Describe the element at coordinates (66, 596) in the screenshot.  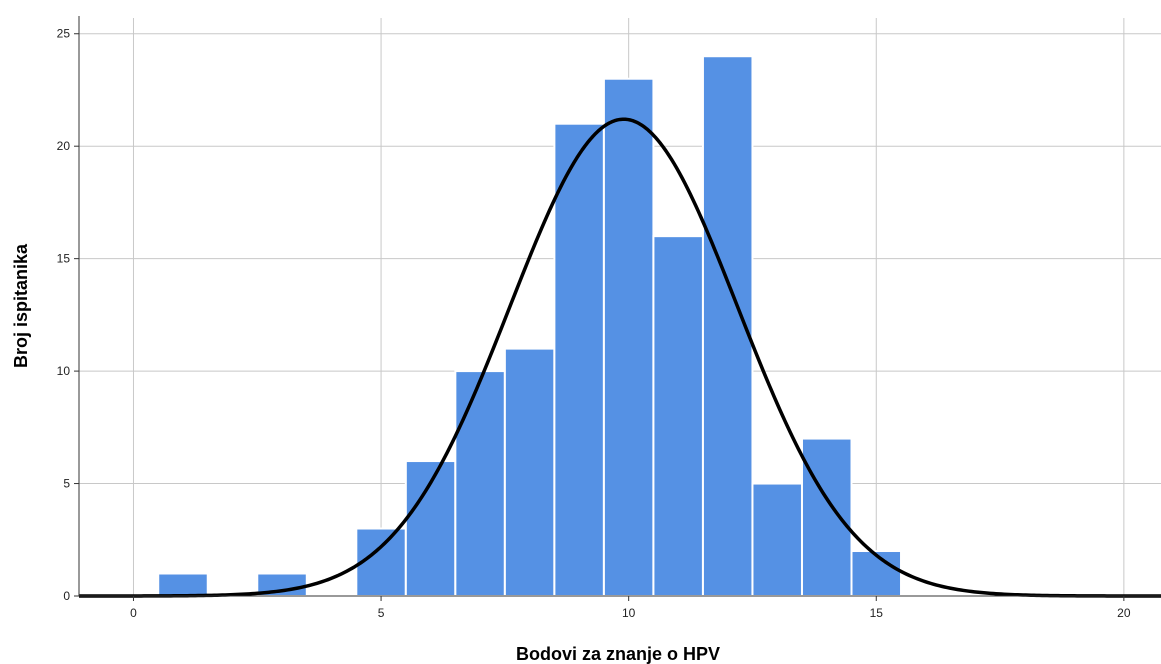
I see `y-tick-label: 0` at that location.